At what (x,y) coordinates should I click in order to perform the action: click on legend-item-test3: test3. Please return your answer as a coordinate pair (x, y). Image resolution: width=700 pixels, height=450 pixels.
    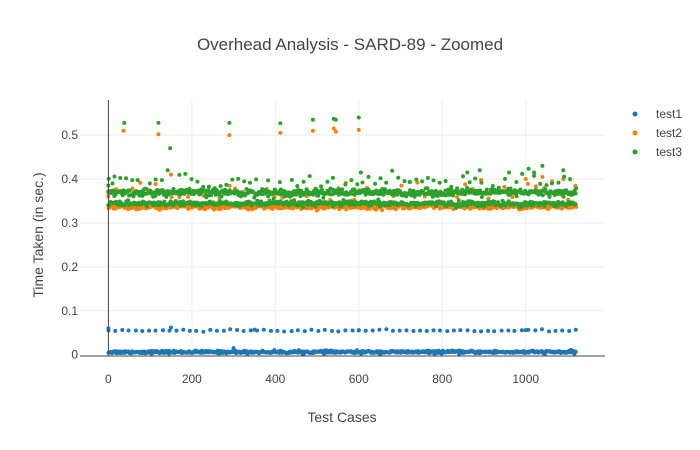
    Looking at the image, I should click on (657, 152).